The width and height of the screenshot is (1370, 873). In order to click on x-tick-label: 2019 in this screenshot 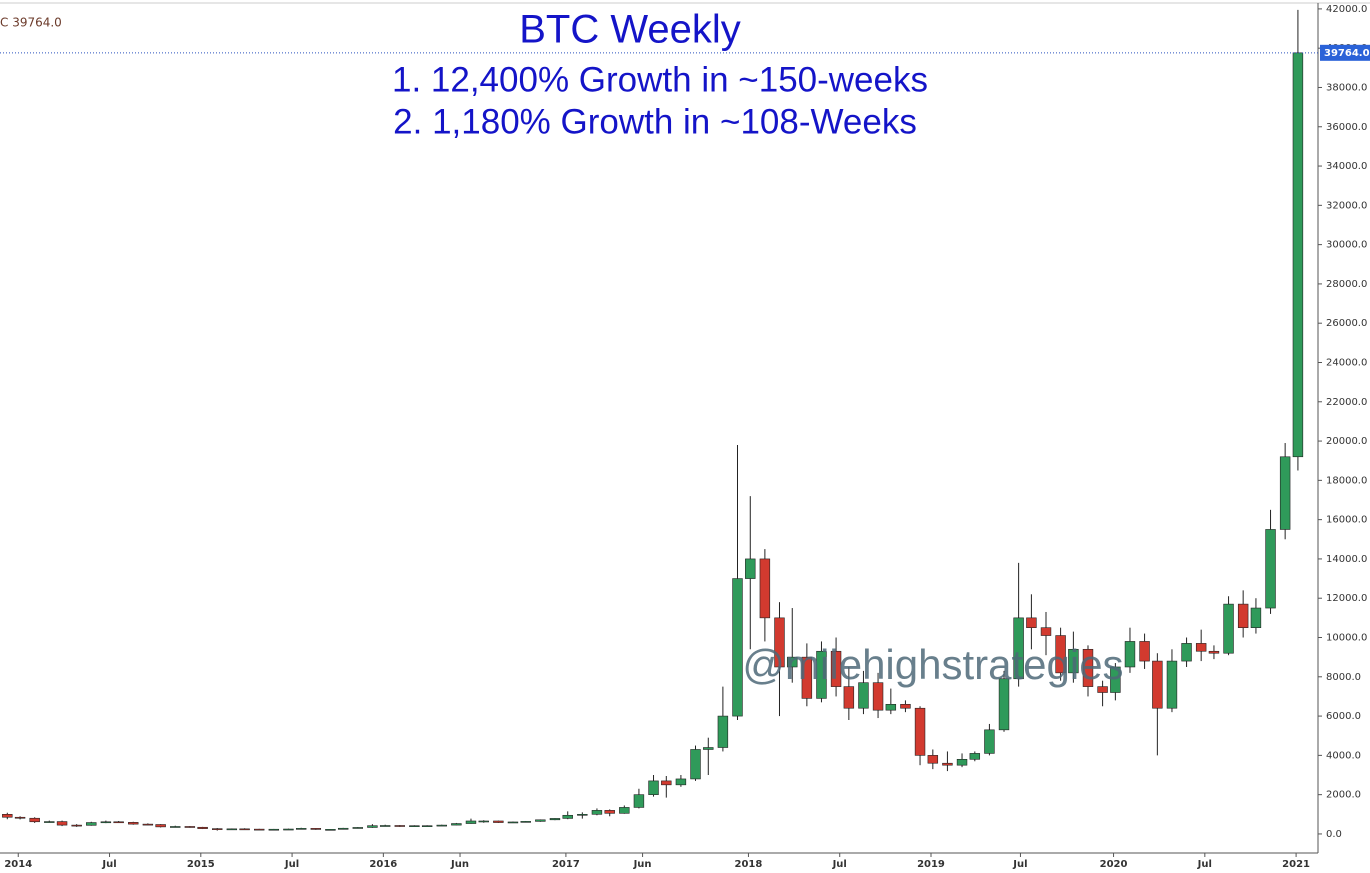, I will do `click(931, 864)`.